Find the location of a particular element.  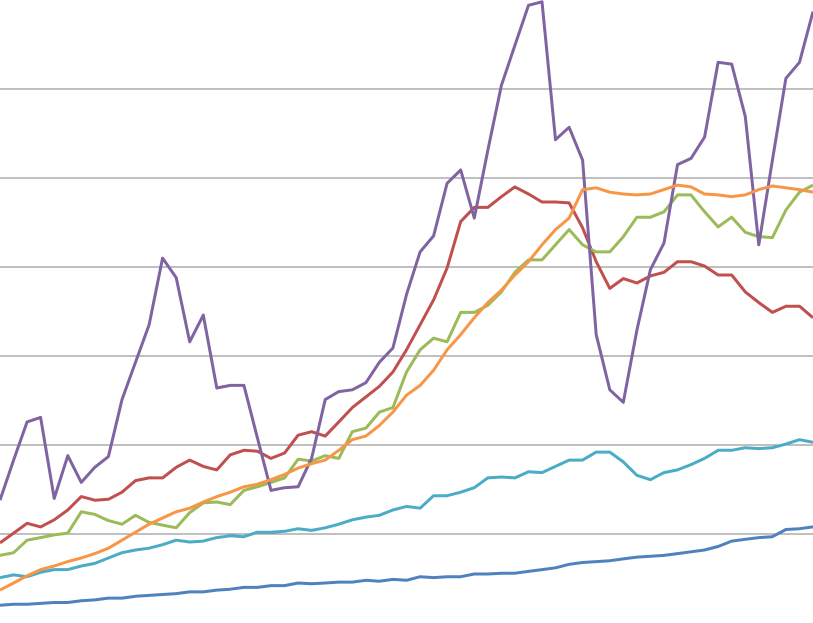

series-line is located at coordinates (406, 566).